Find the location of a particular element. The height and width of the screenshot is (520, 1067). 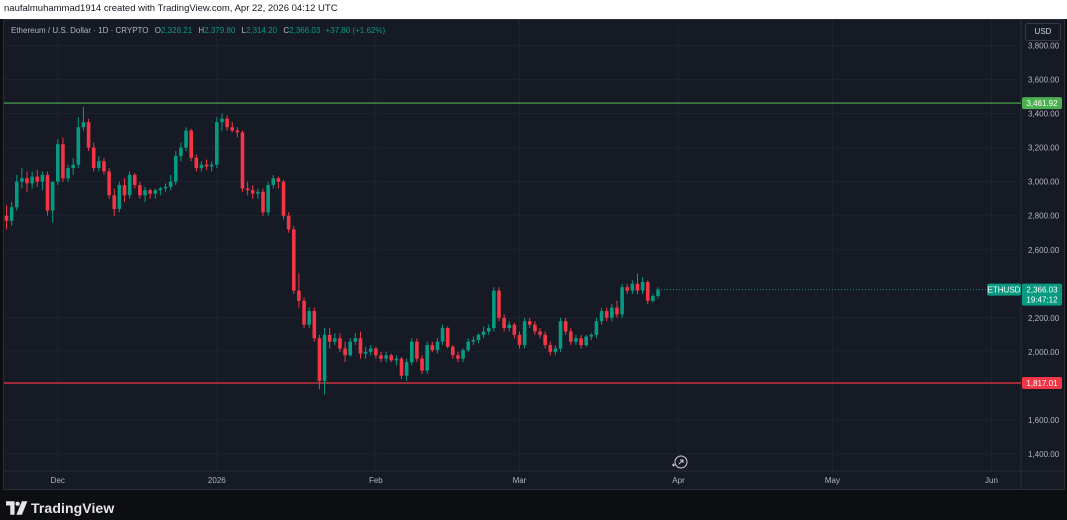

y-tick-label: 1,400.00 is located at coordinates (1044, 454).